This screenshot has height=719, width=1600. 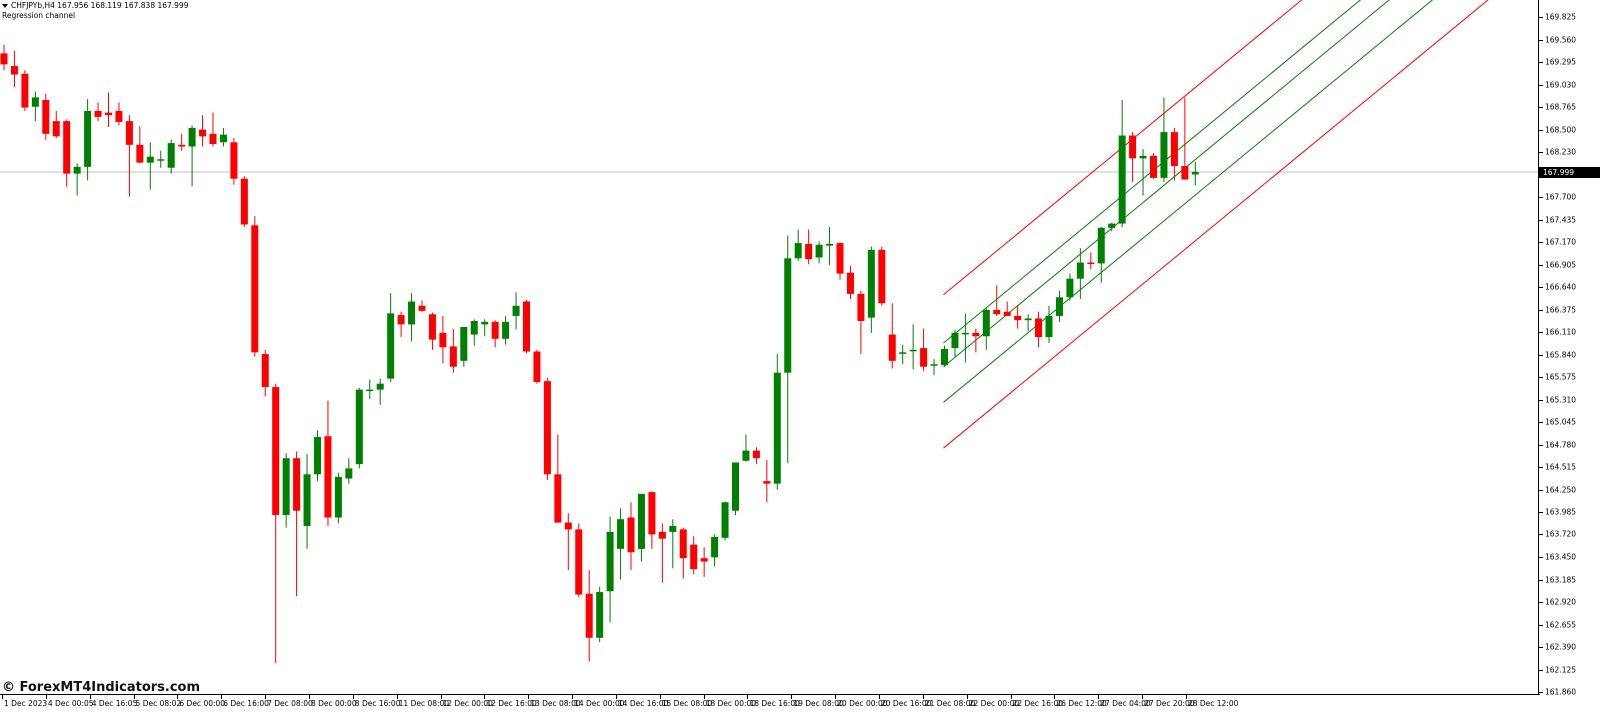 I want to click on price-label: 166.375, so click(x=1561, y=310).